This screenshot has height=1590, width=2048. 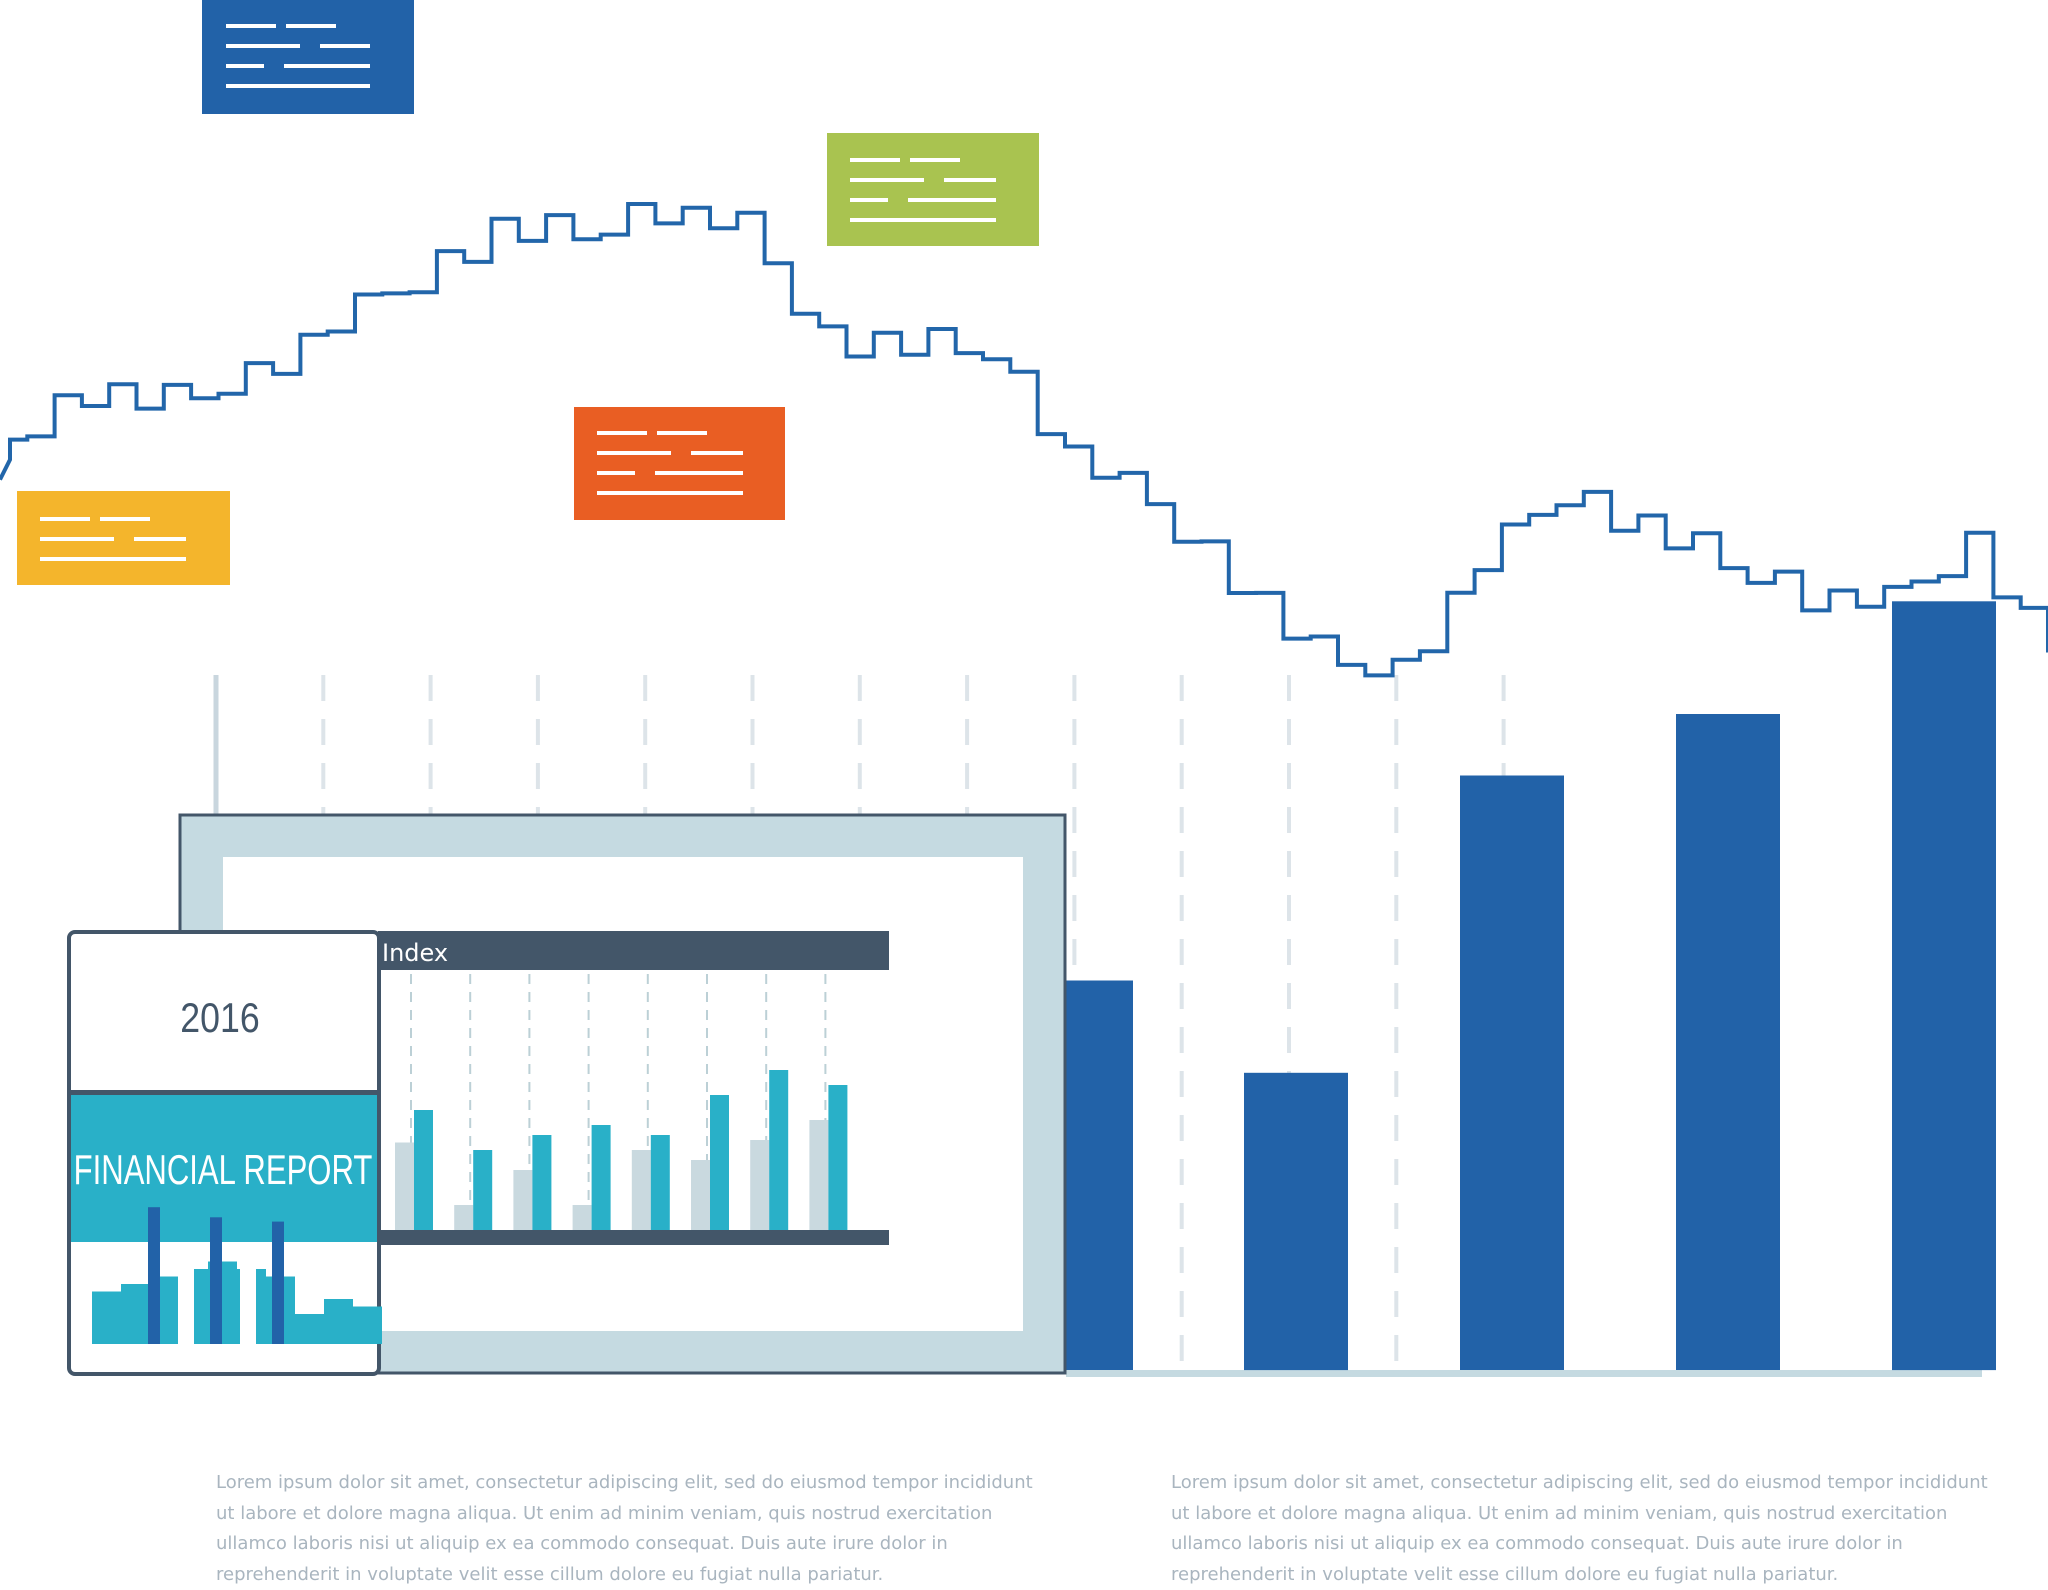 I want to click on index-baseline, so click(x=633, y=1237).